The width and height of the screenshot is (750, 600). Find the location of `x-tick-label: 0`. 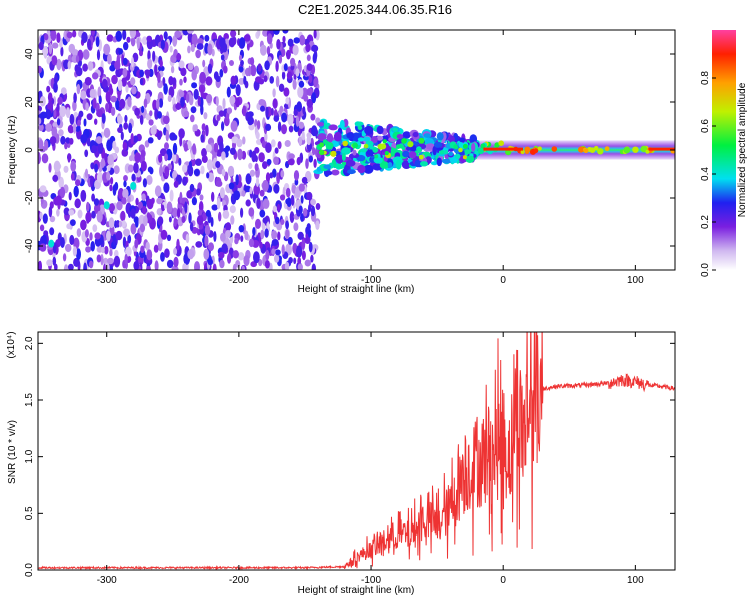

x-tick-label: 0 is located at coordinates (503, 280).